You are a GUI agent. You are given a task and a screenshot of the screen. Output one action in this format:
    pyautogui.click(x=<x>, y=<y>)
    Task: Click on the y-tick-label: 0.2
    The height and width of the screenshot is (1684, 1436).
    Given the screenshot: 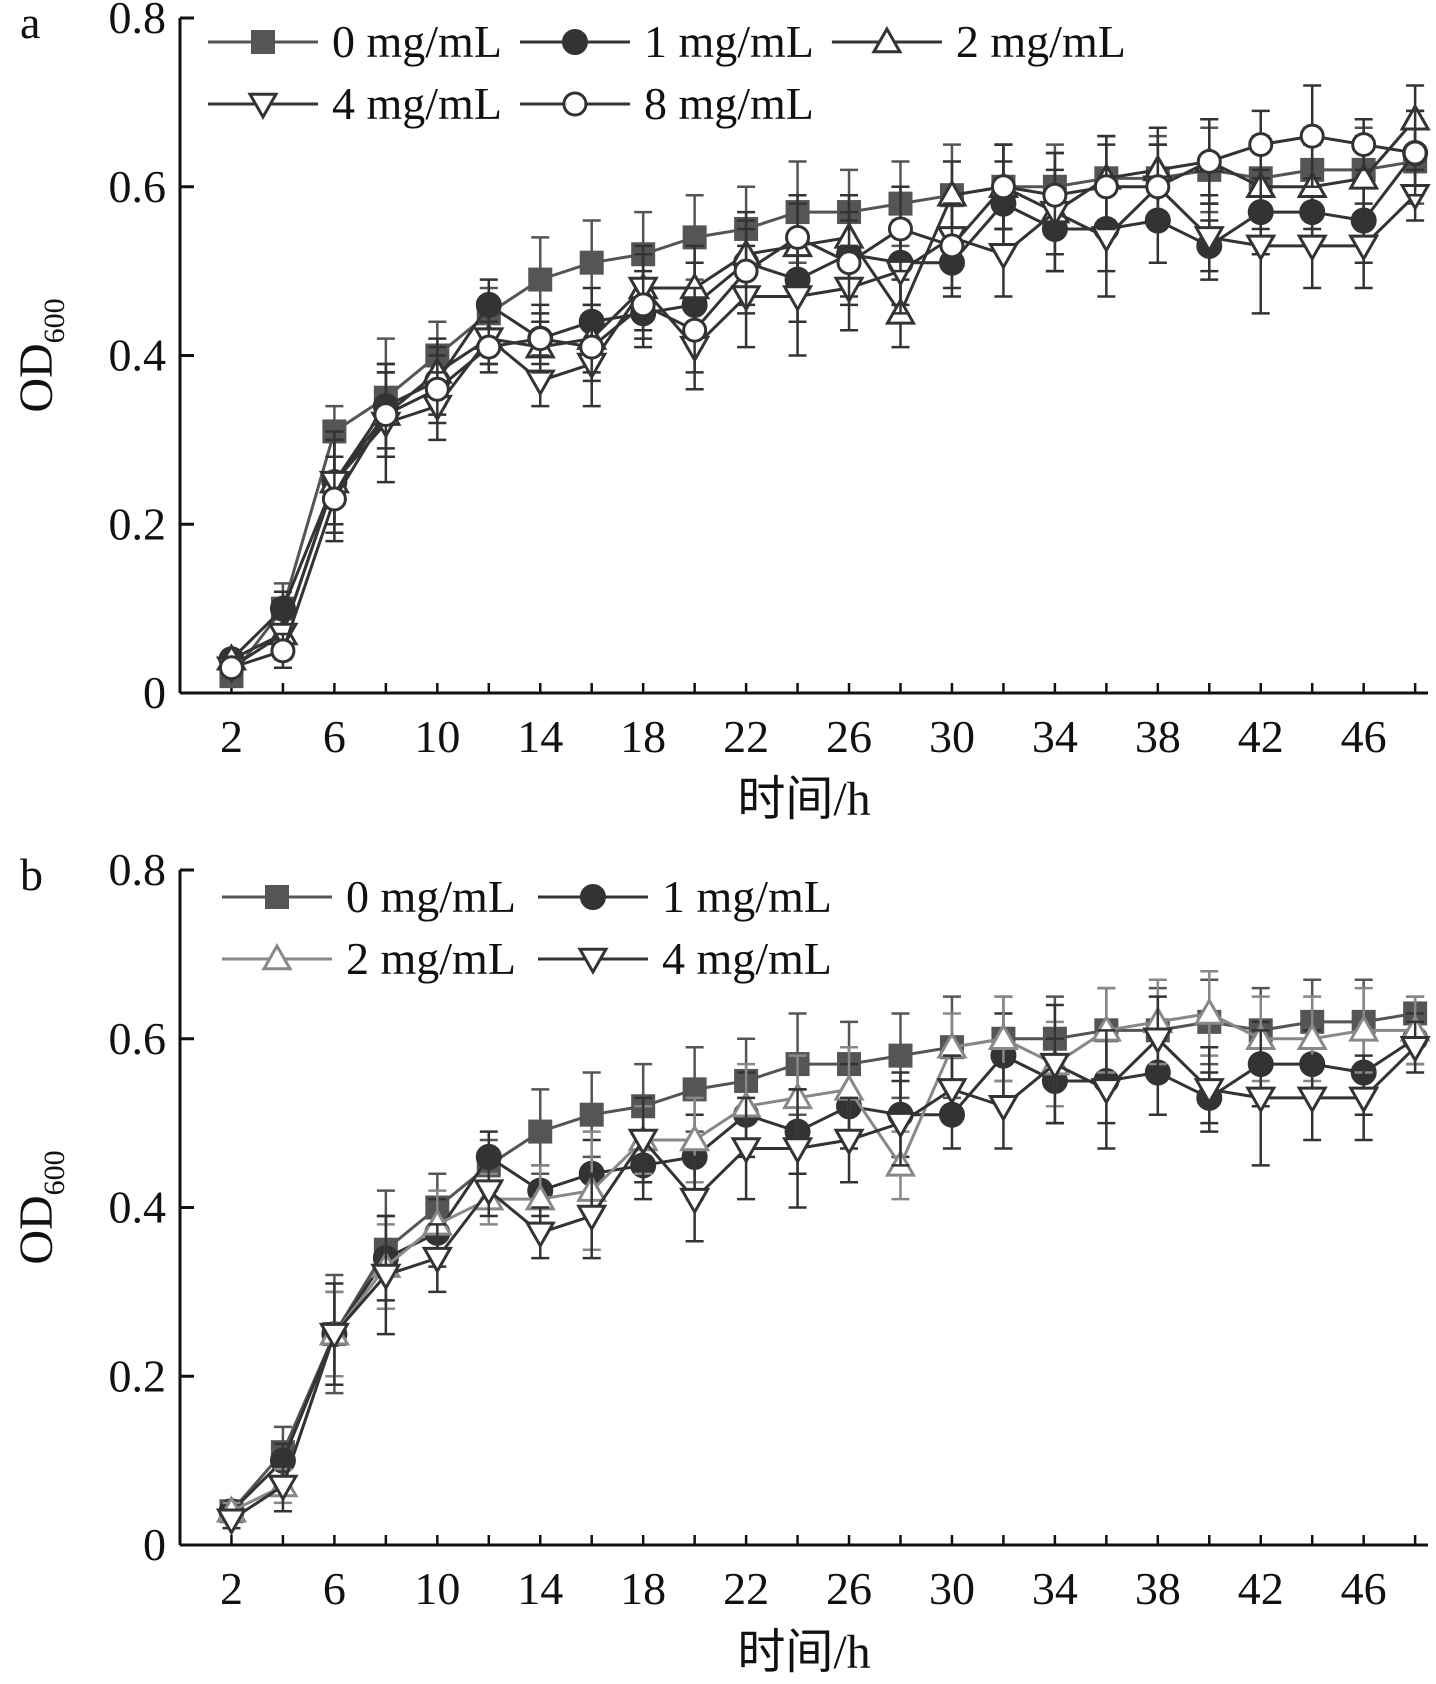 What is the action you would take?
    pyautogui.click(x=138, y=523)
    